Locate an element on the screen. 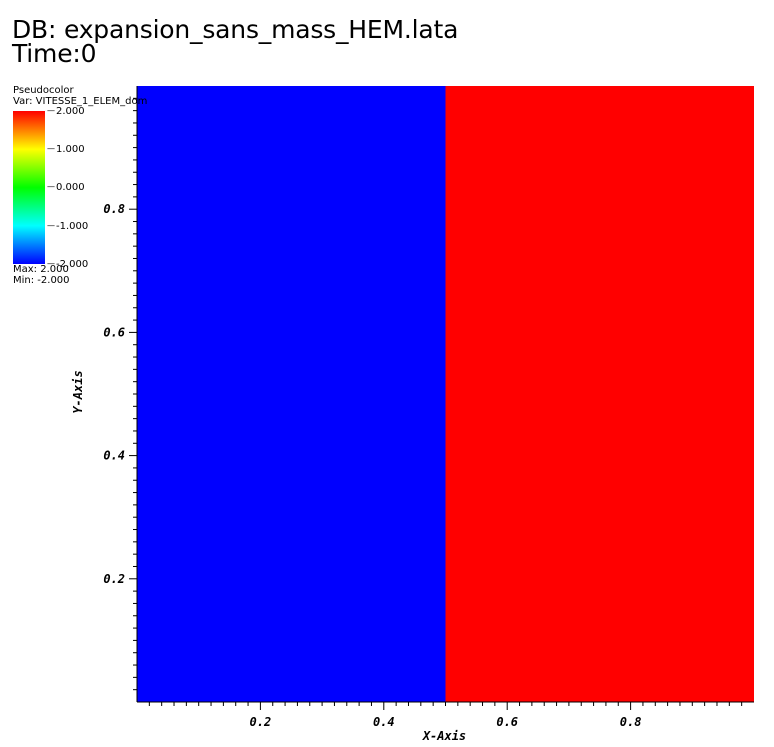 This screenshot has width=774, height=747. database-title: DB: expansion_sans_mass_HEM.lata is located at coordinates (235, 29).